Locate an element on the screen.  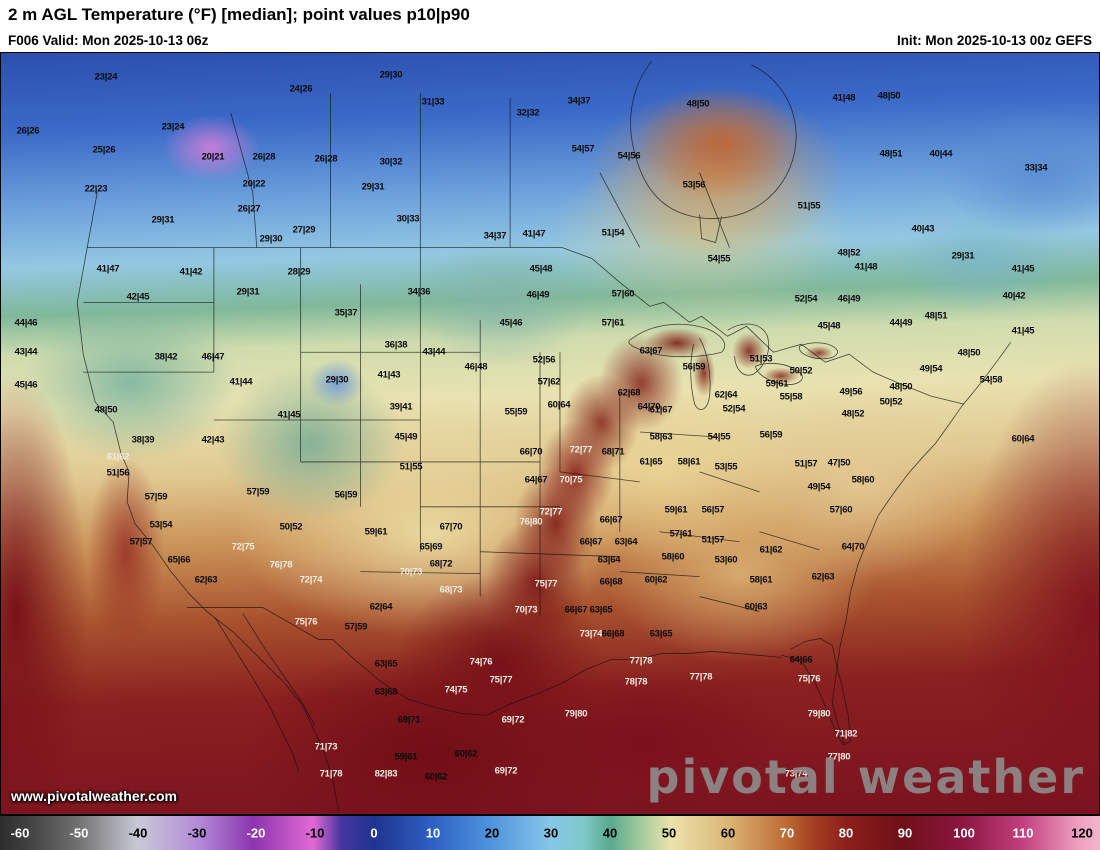
point-value: 64|67 is located at coordinates (536, 480).